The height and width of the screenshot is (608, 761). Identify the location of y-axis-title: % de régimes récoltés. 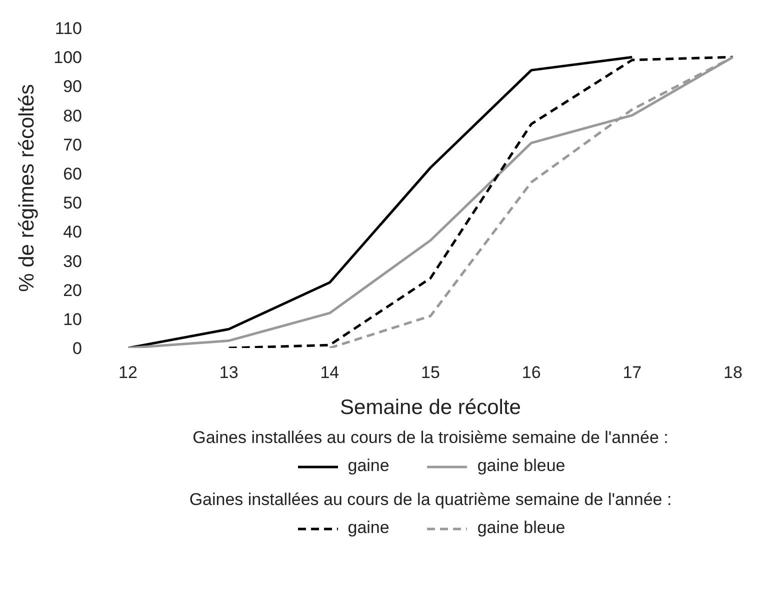
(26, 188).